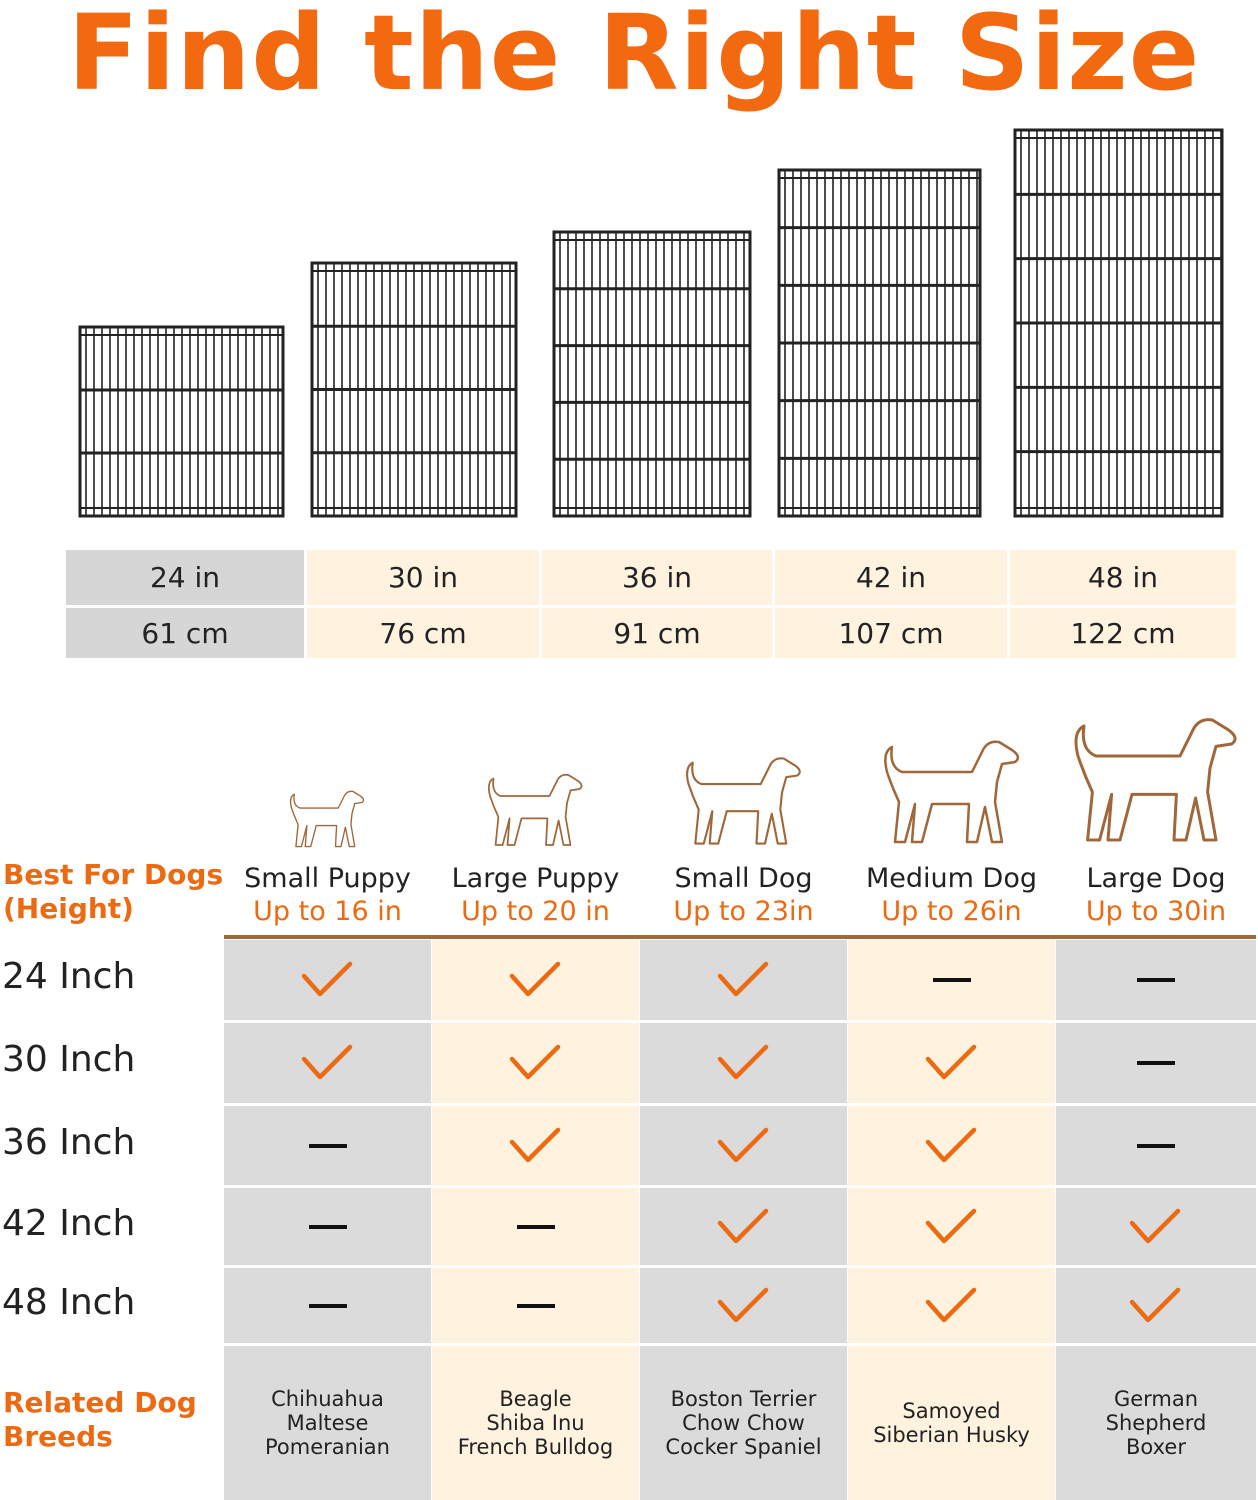 The height and width of the screenshot is (1500, 1258). I want to click on breed-cell: Chihuahua Maltese Pomeranian, so click(327, 1423).